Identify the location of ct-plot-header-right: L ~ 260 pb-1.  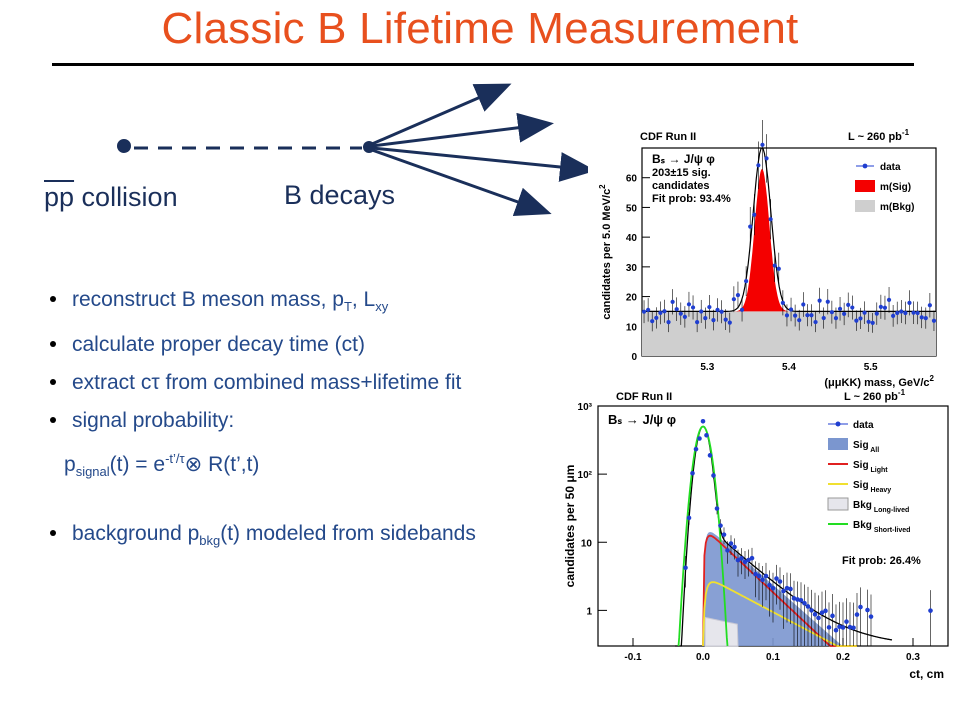
(875, 395).